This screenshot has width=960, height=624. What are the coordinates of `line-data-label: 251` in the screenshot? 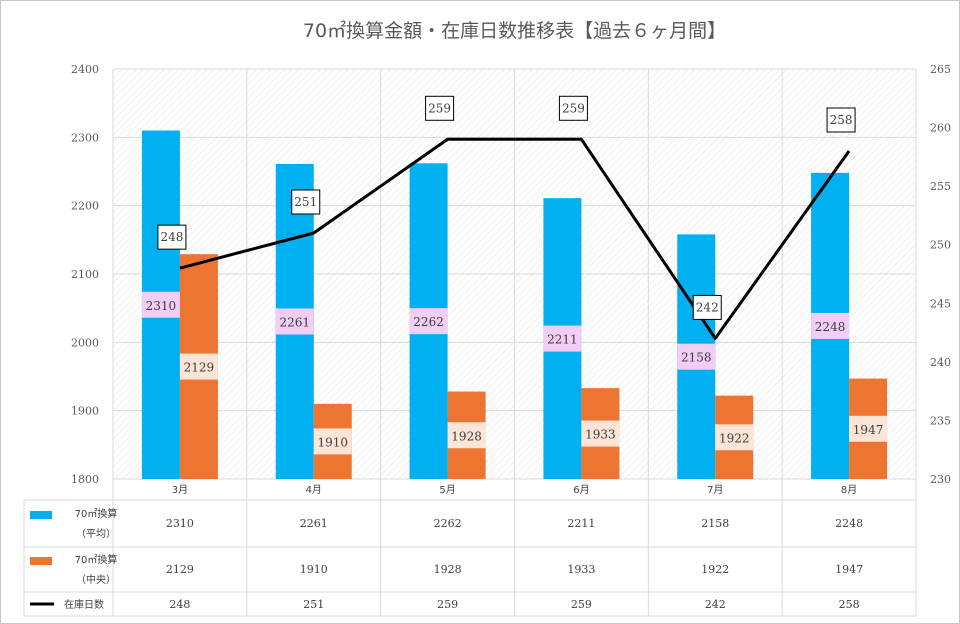 It's located at (305, 202).